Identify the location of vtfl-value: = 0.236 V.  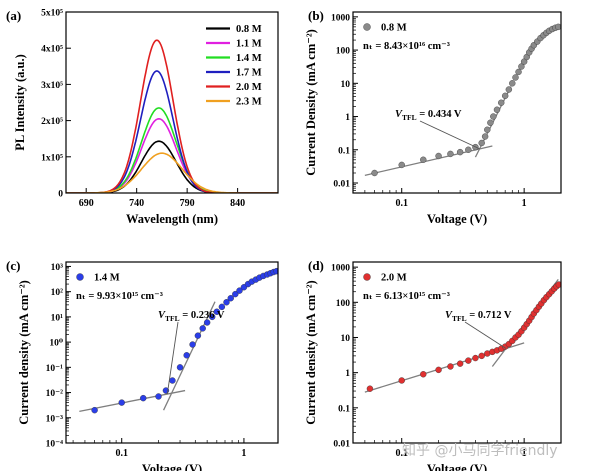
(202, 315).